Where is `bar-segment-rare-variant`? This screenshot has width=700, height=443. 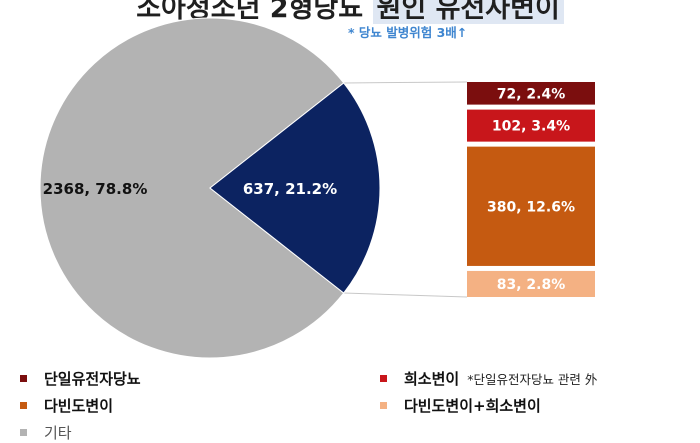
bar-segment-rare-variant is located at coordinates (531, 125).